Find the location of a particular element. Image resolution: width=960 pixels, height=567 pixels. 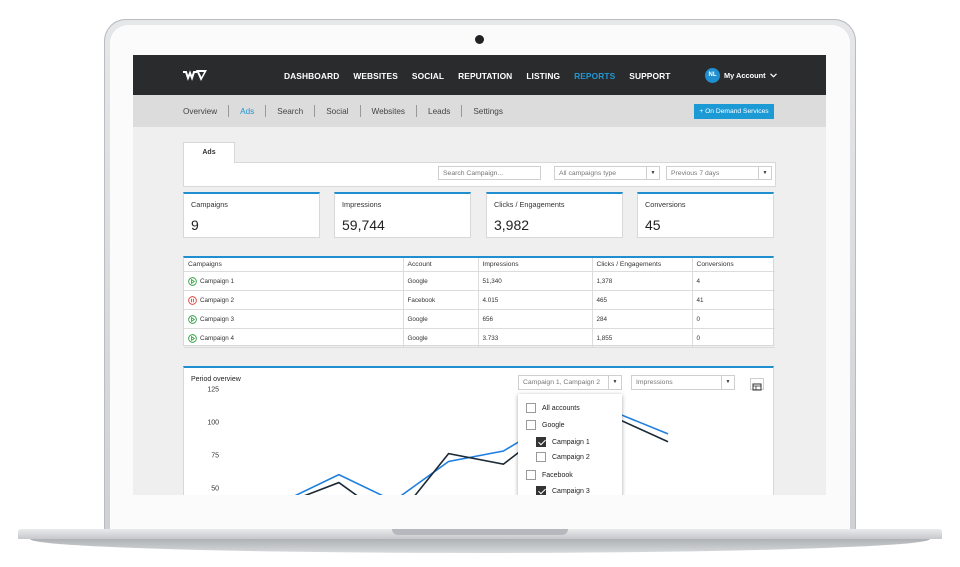

avatar: NL is located at coordinates (712, 75).